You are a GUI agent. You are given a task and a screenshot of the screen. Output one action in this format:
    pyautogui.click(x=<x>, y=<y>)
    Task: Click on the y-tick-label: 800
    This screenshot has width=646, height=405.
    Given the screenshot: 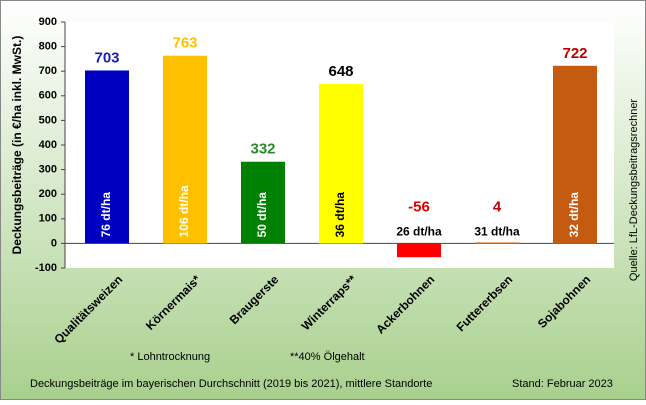 What is the action you would take?
    pyautogui.click(x=48, y=47)
    